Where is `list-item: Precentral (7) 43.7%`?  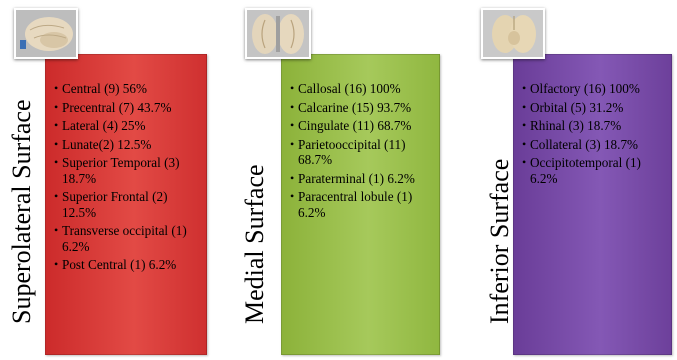
list-item: Precentral (7) 43.7% is located at coordinates (127, 108).